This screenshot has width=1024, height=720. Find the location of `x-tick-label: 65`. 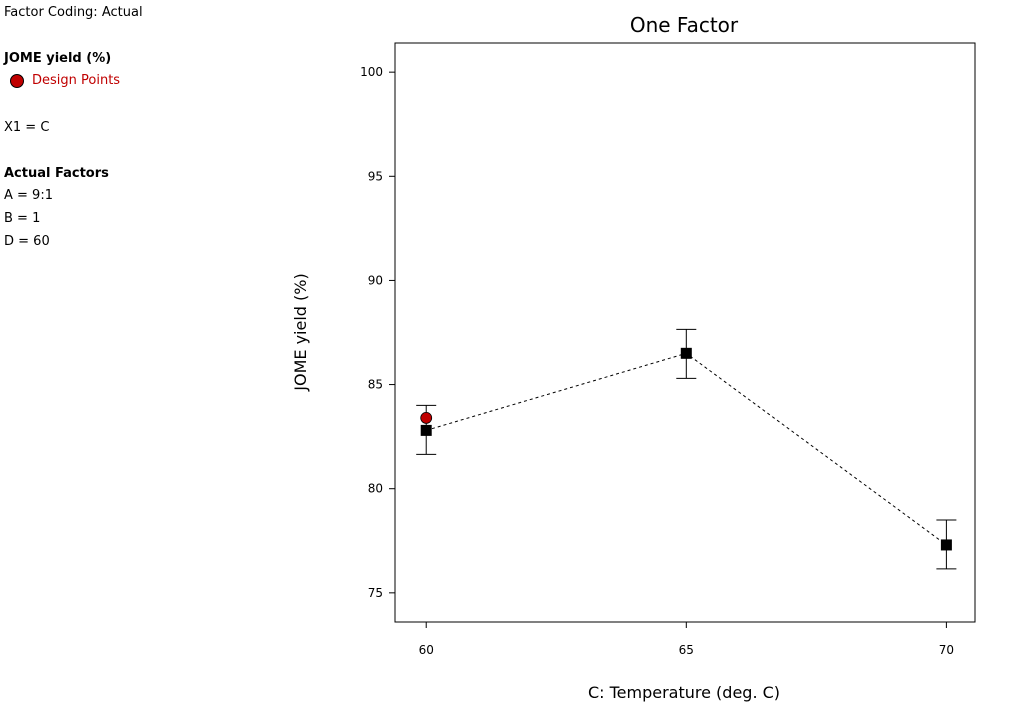

x-tick-label: 65 is located at coordinates (686, 650).